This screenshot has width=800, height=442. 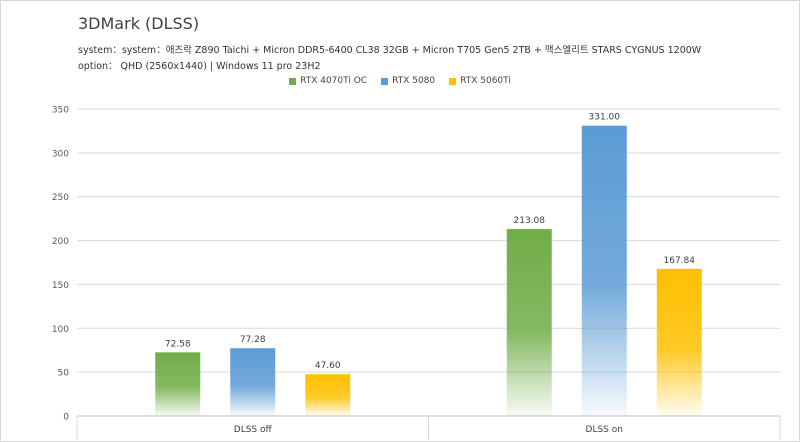 What do you see at coordinates (604, 430) in the screenshot?
I see `x-tick-label: DLSS on` at bounding box center [604, 430].